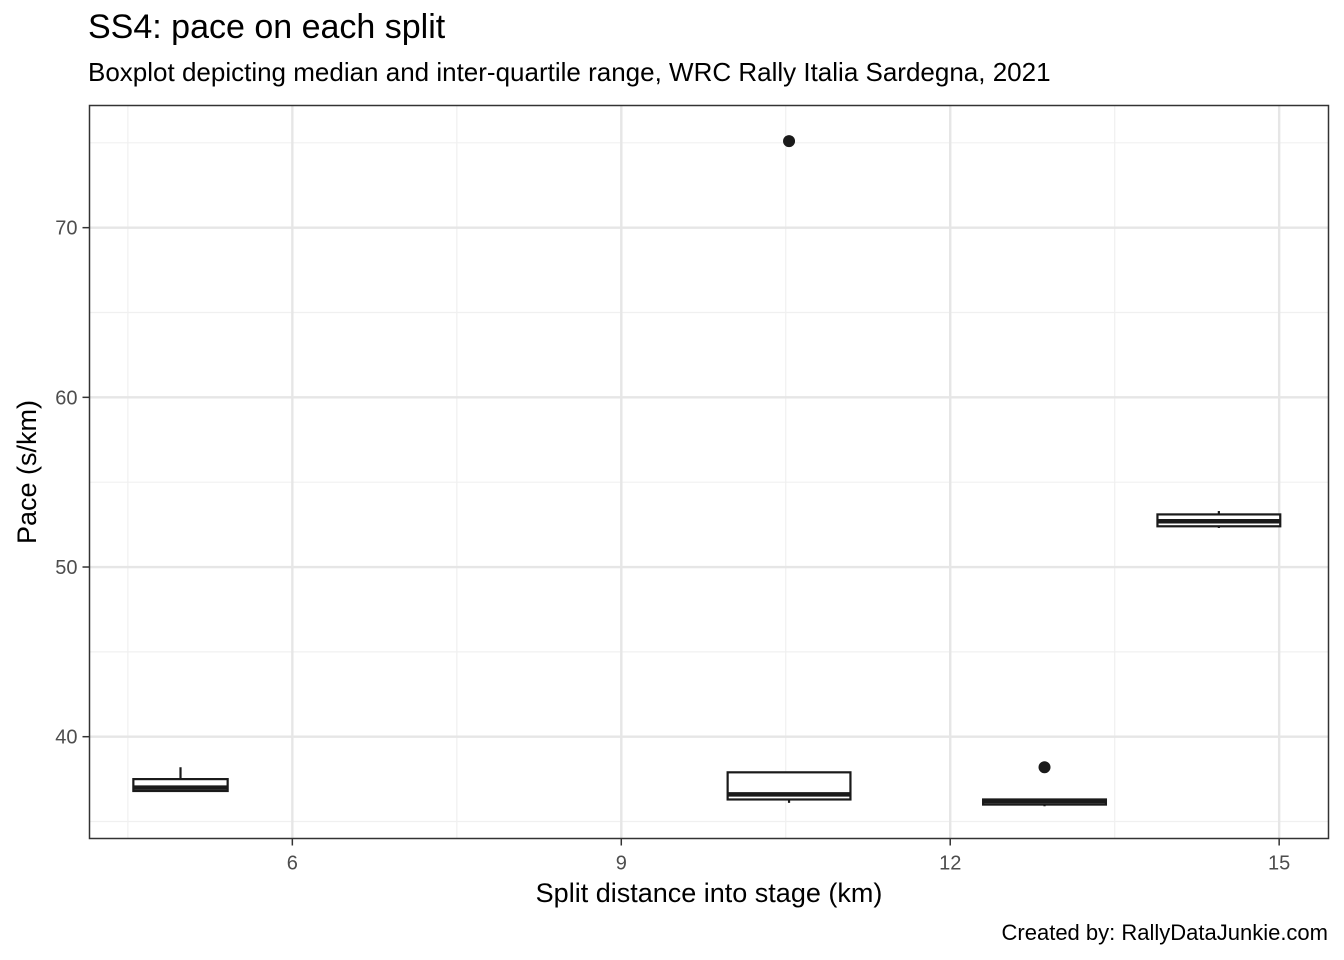 This screenshot has width=1344, height=960. Describe the element at coordinates (267, 27) in the screenshot. I see `chart-title: SS4: pace on each split` at that location.